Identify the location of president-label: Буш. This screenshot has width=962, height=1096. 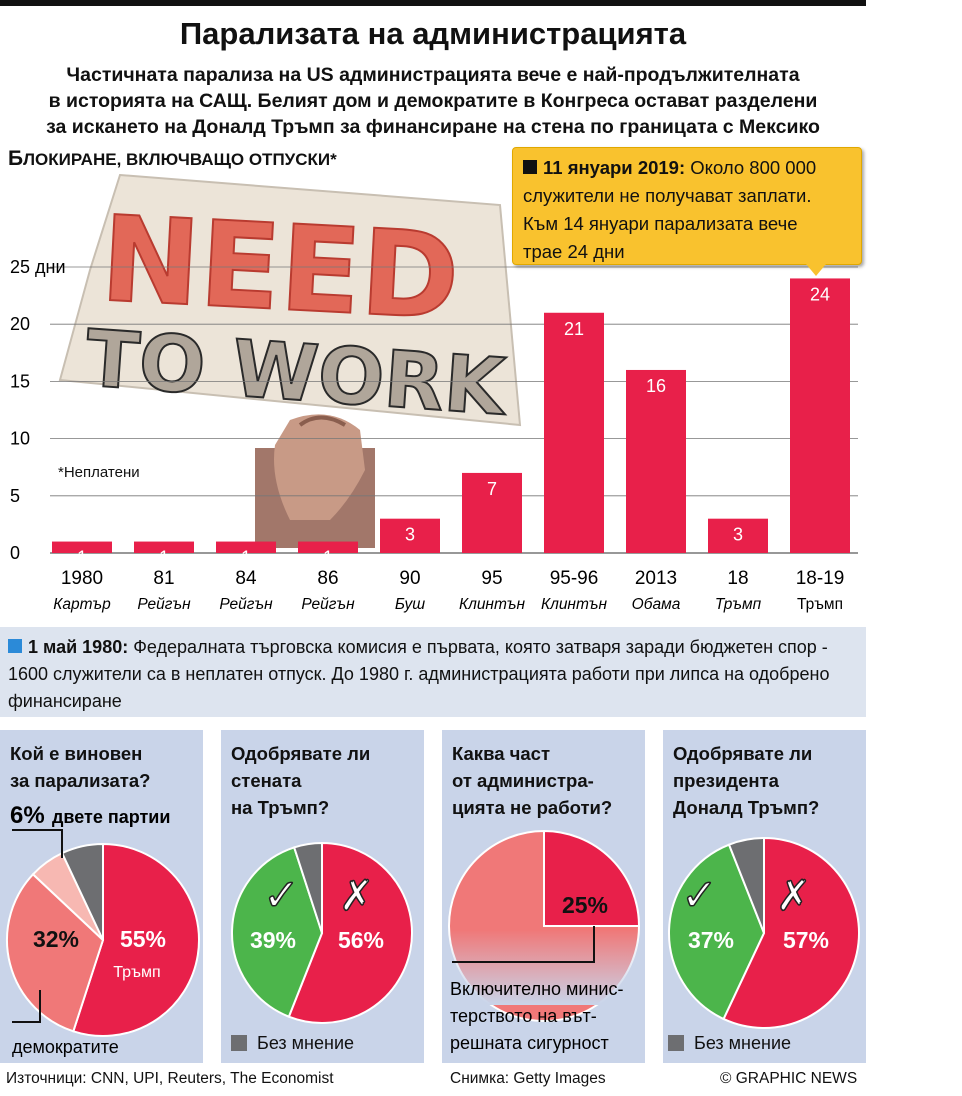
(410, 604).